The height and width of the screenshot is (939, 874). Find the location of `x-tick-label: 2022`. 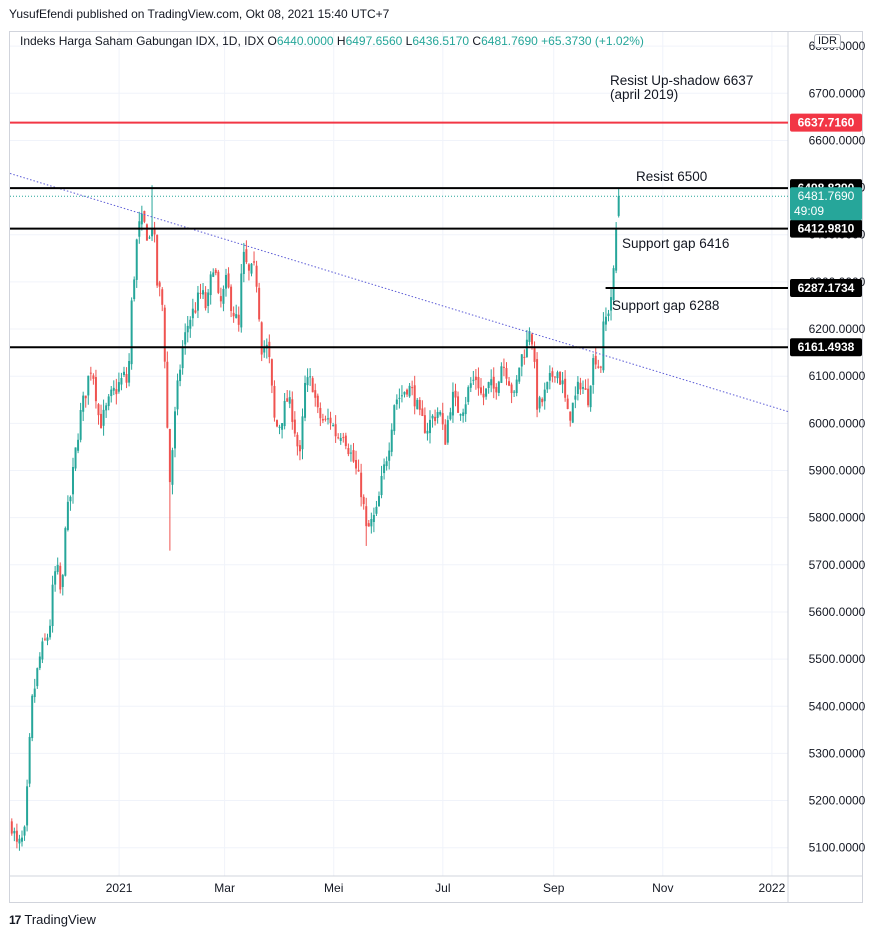

x-tick-label: 2022 is located at coordinates (772, 888).